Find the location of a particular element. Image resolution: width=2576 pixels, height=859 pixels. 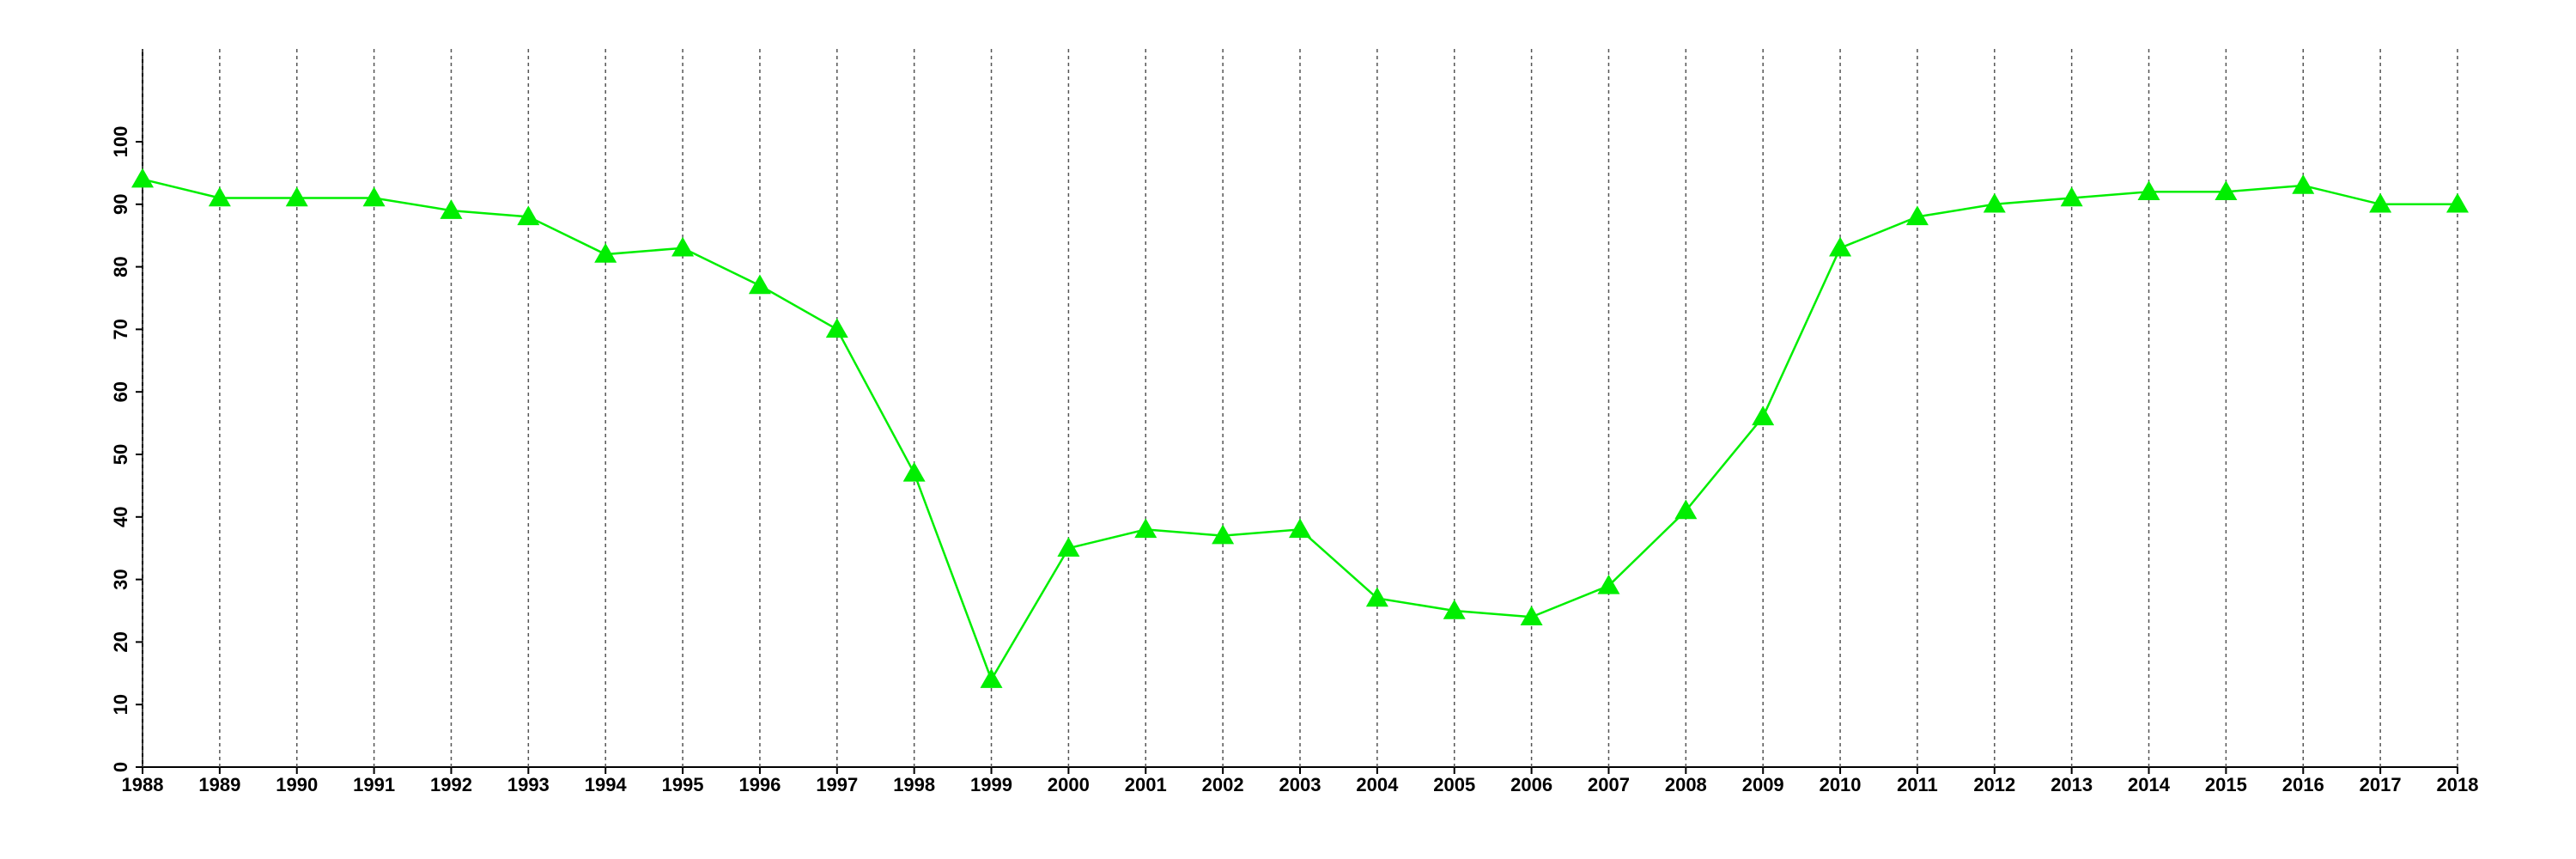

x-tick-label: 1997 is located at coordinates (837, 784).